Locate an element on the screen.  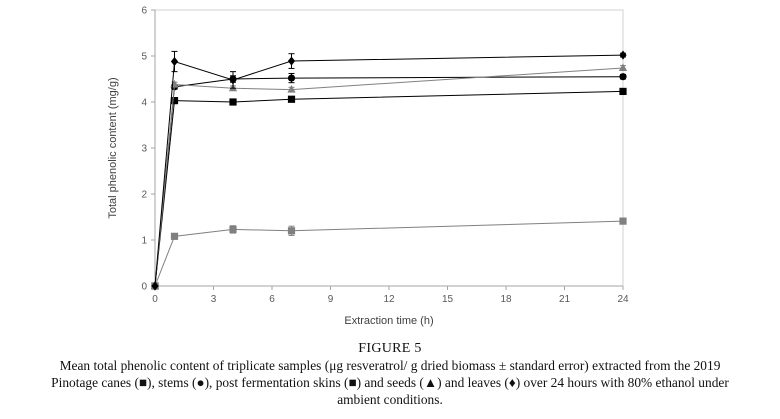
series-line is located at coordinates (389, 253).